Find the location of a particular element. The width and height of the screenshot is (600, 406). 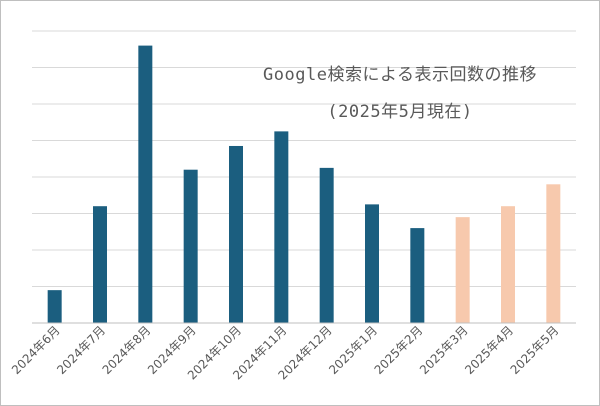

chart-title: Google検索による表示回数の推移 is located at coordinates (400, 75).